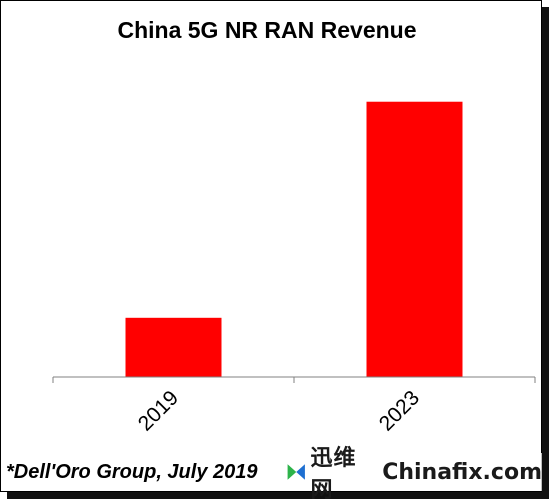 Image resolution: width=550 pixels, height=504 pixels. I want to click on bar-2023, so click(414, 239).